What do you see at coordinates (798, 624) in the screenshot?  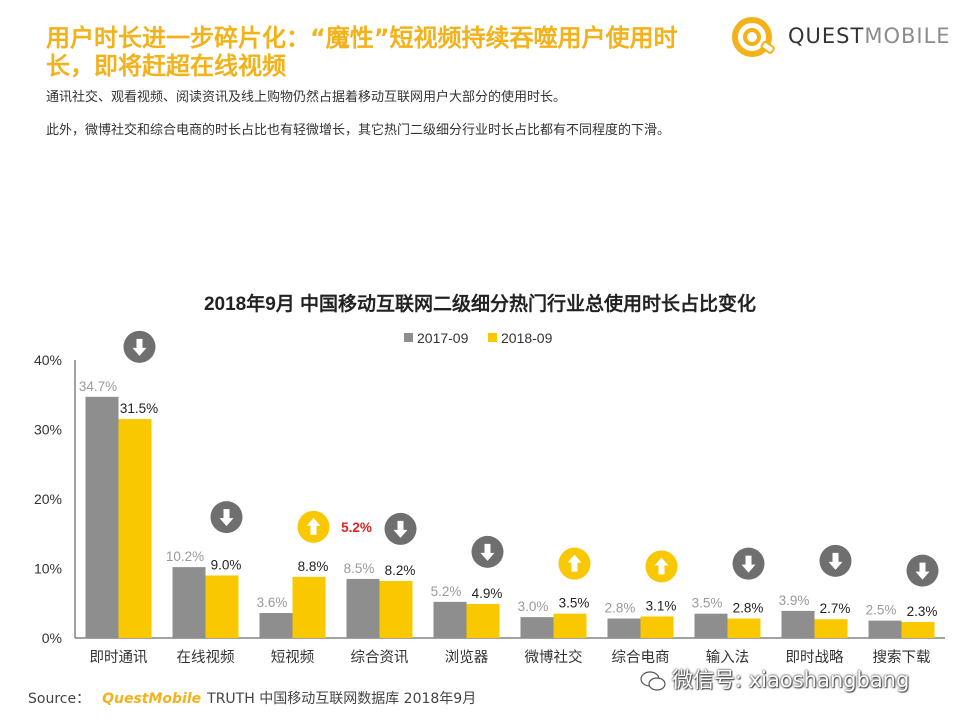 I see `bar-2017-即时战略` at bounding box center [798, 624].